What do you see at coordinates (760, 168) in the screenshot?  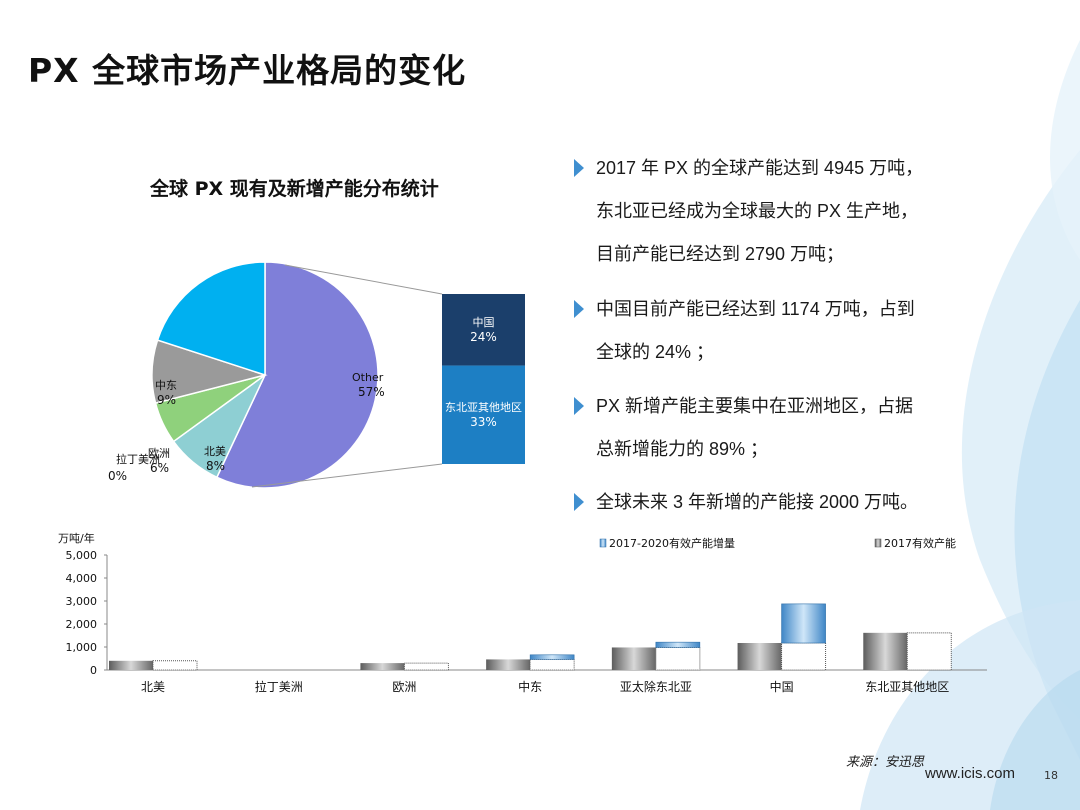 I see `bullet-1-line-1: 2017 年 PX 的全球产能达到 4945 万吨，` at bounding box center [760, 168].